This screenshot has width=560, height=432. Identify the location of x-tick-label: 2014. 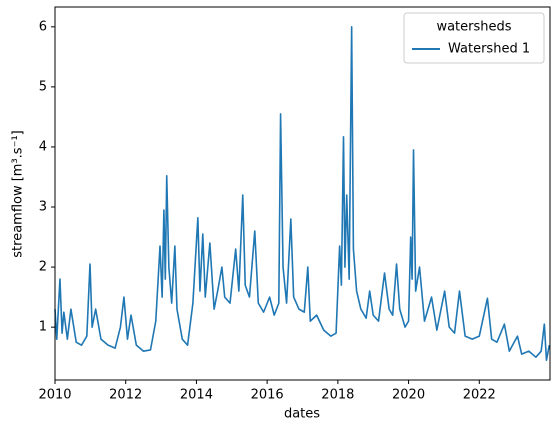
(196, 395).